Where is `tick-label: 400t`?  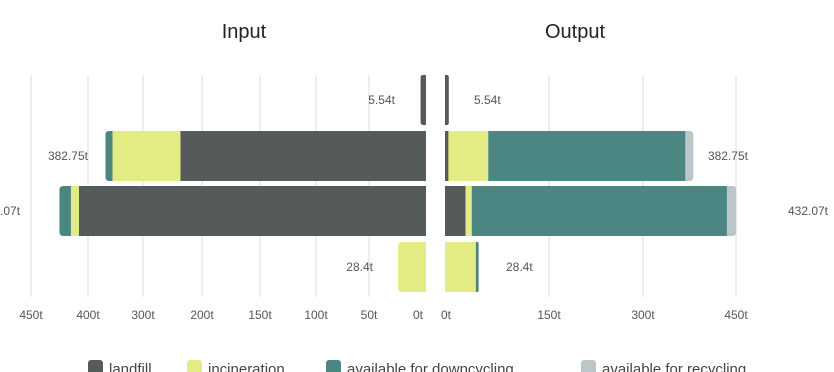 tick-label: 400t is located at coordinates (88, 315).